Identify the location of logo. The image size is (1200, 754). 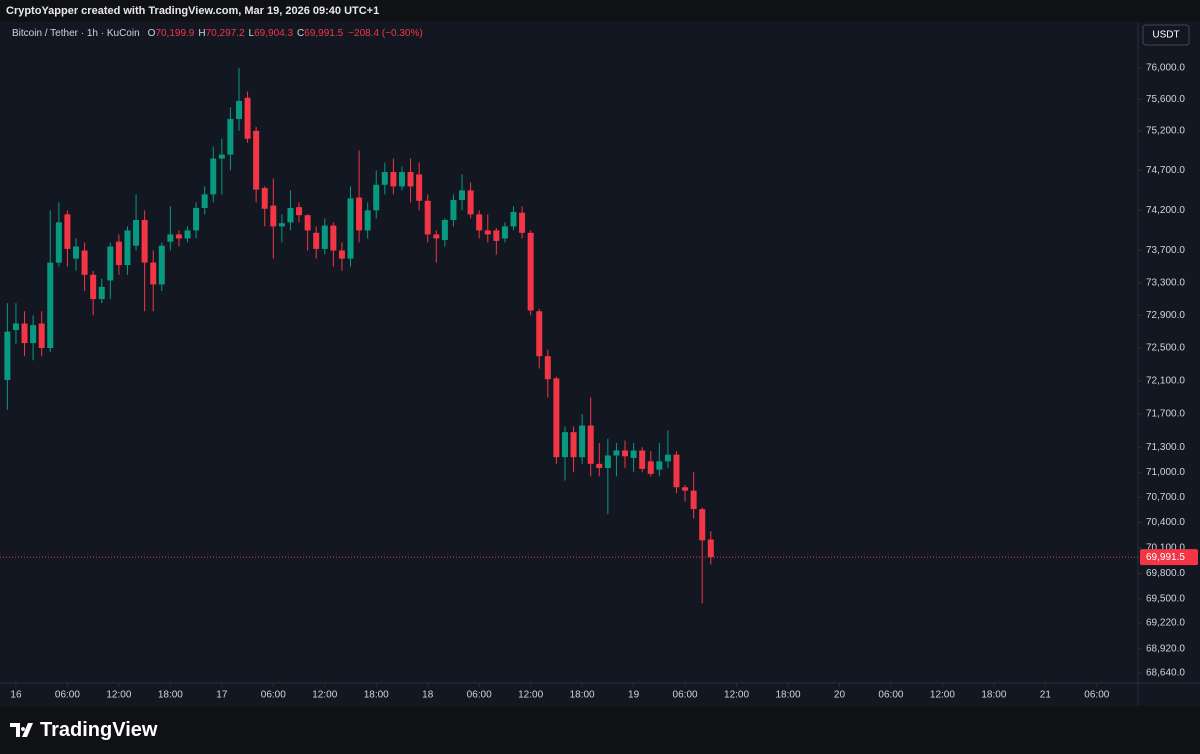
(21, 730).